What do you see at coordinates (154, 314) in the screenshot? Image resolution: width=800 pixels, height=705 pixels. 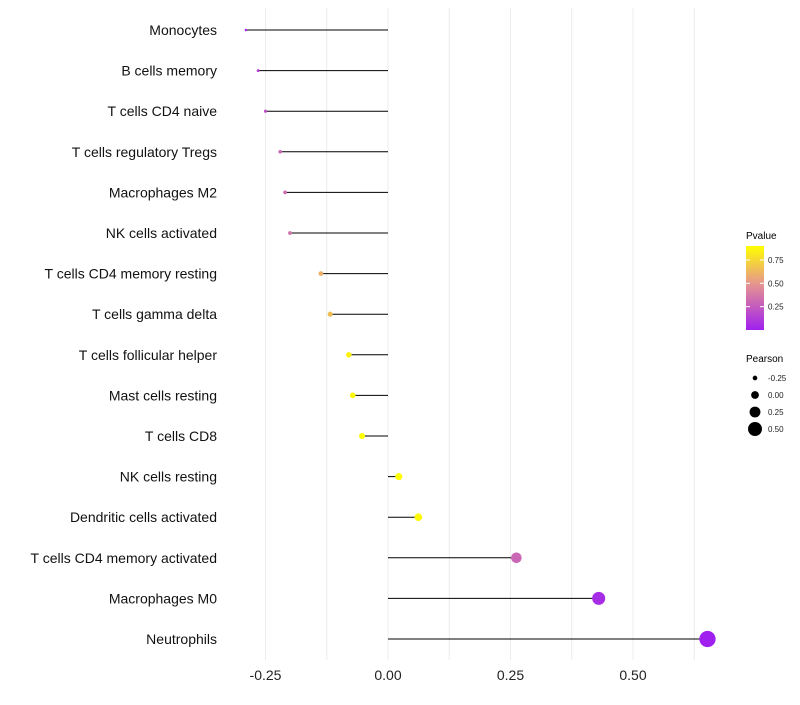 I see `category-label: T cells gamma delta` at bounding box center [154, 314].